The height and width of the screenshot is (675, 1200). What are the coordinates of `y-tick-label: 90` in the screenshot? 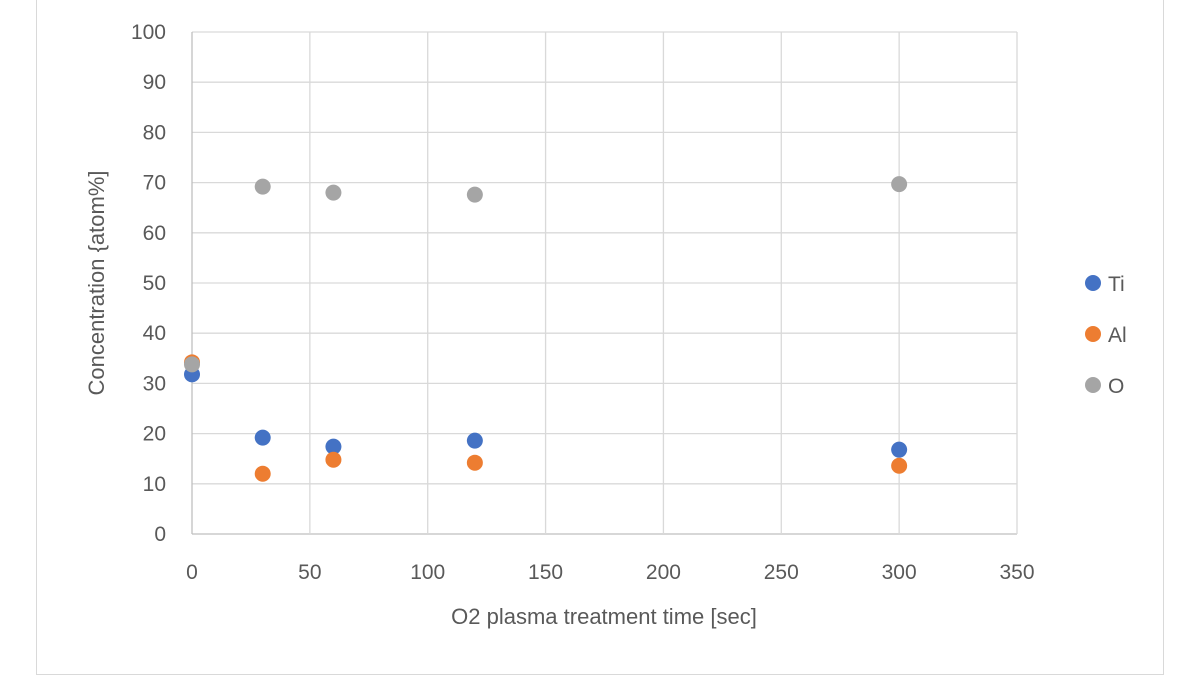 It's located at (154, 82).